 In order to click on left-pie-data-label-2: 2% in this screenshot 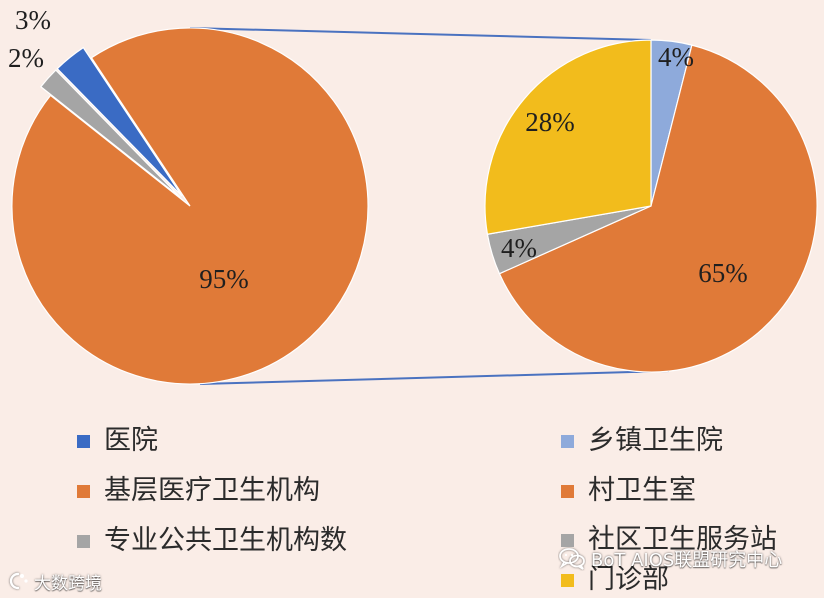, I will do `click(26, 58)`.